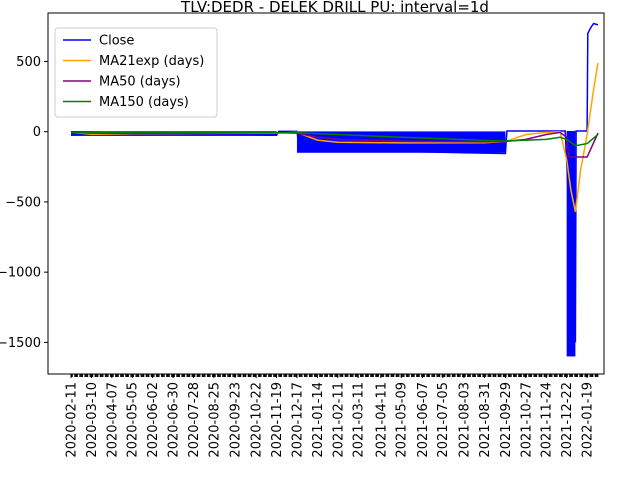 This screenshot has width=640, height=480. What do you see at coordinates (359, 420) in the screenshot?
I see `x-tick-label: 2021-03-11` at bounding box center [359, 420].